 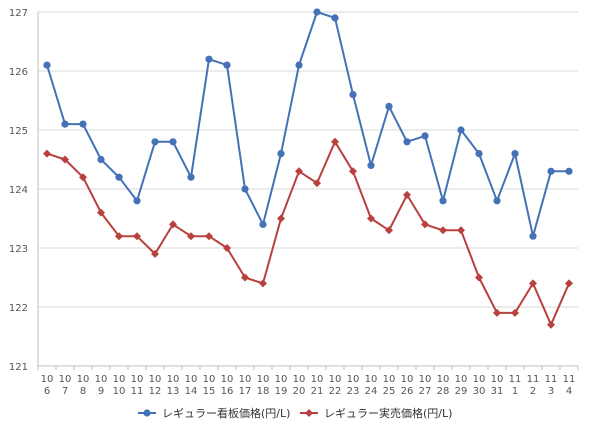 I want to click on y-axis-ticks: 121 122 123 124 125 126 127, so click(x=18, y=190).